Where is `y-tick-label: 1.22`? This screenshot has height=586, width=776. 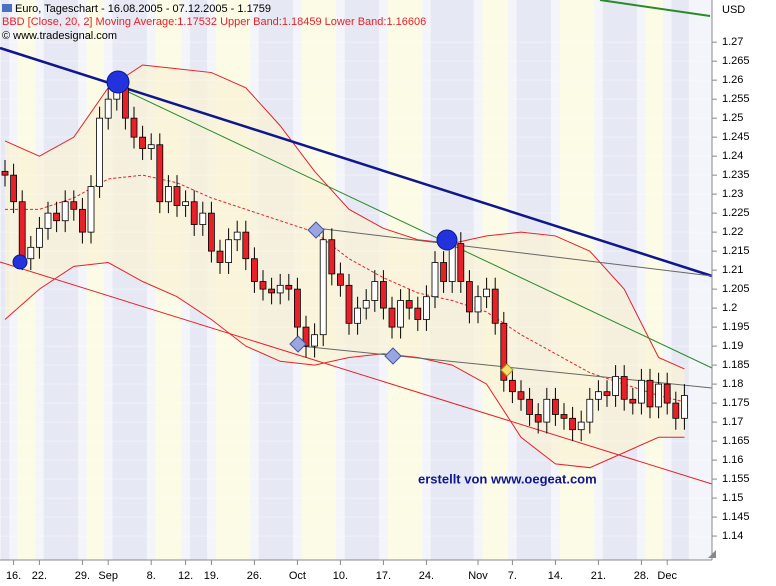
y-tick-label: 1.22 is located at coordinates (732, 232).